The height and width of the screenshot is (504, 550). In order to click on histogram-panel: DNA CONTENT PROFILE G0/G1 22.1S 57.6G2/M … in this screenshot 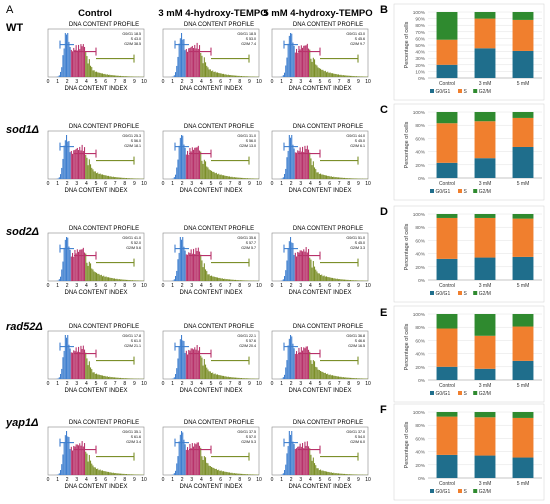, I will do `click(212, 359)`.